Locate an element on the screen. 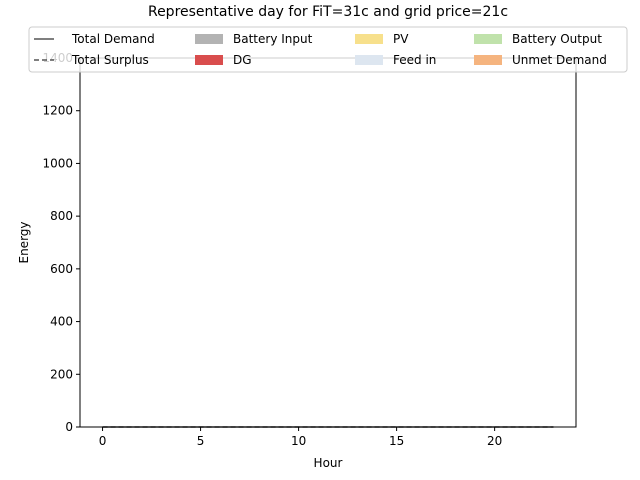 The width and height of the screenshot is (640, 480). legend-item-battery-output: Battery Output is located at coordinates (538, 39).